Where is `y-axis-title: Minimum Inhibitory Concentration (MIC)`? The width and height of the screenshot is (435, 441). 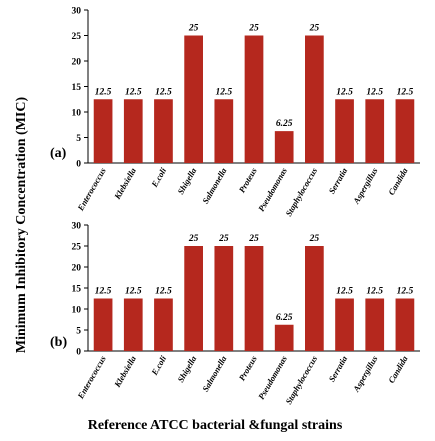 y-axis-title: Minimum Inhibitory Concentration (MIC) is located at coordinates (21, 225).